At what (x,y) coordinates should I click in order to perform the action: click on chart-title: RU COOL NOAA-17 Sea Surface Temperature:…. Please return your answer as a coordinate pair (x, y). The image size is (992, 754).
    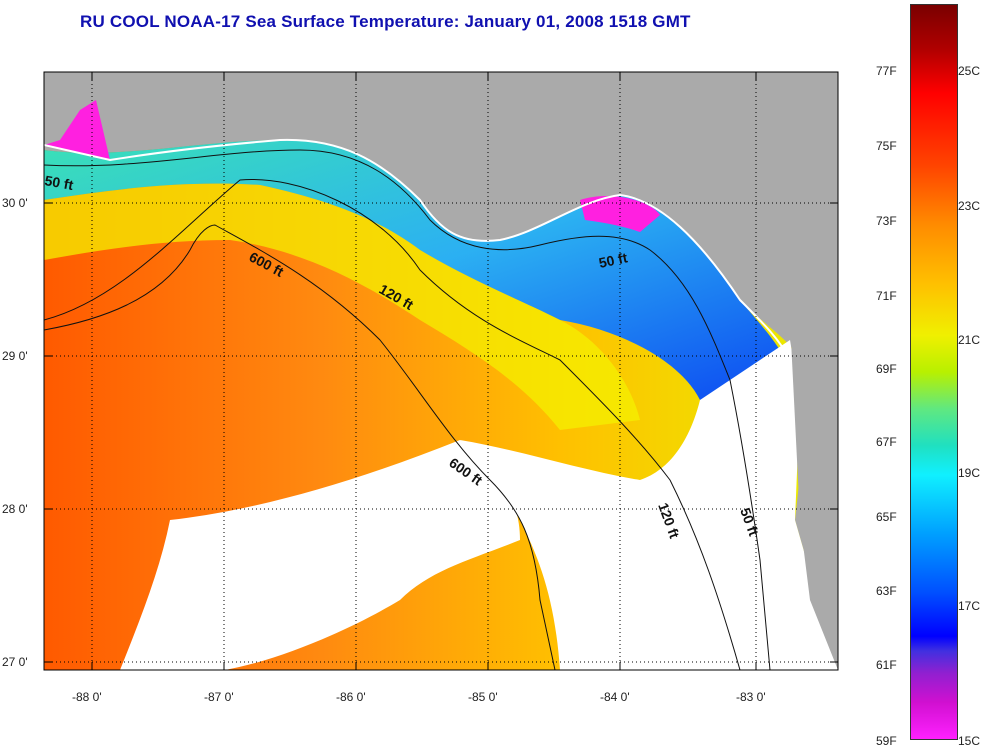
    Looking at the image, I should click on (385, 21).